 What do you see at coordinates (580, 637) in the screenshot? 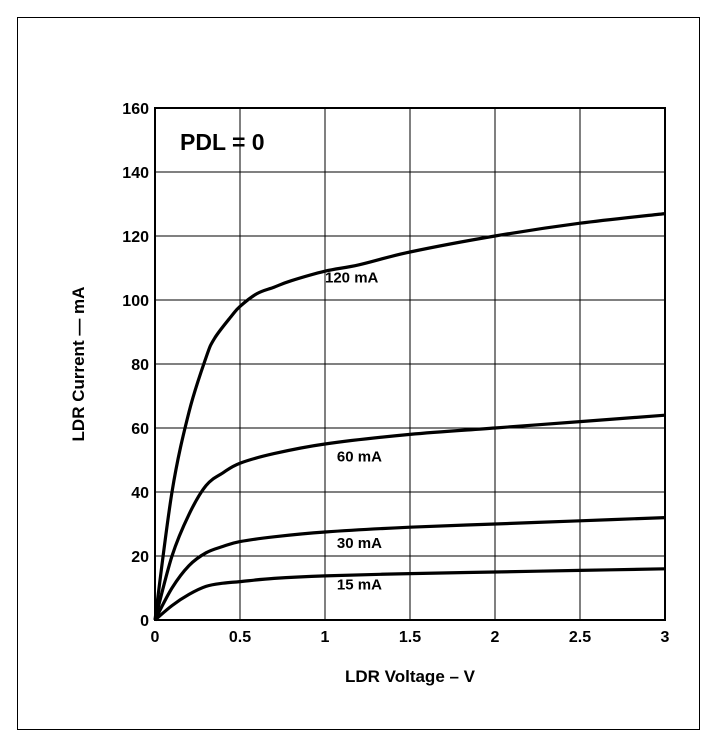
I see `x-tick-label: 2.5` at bounding box center [580, 637].